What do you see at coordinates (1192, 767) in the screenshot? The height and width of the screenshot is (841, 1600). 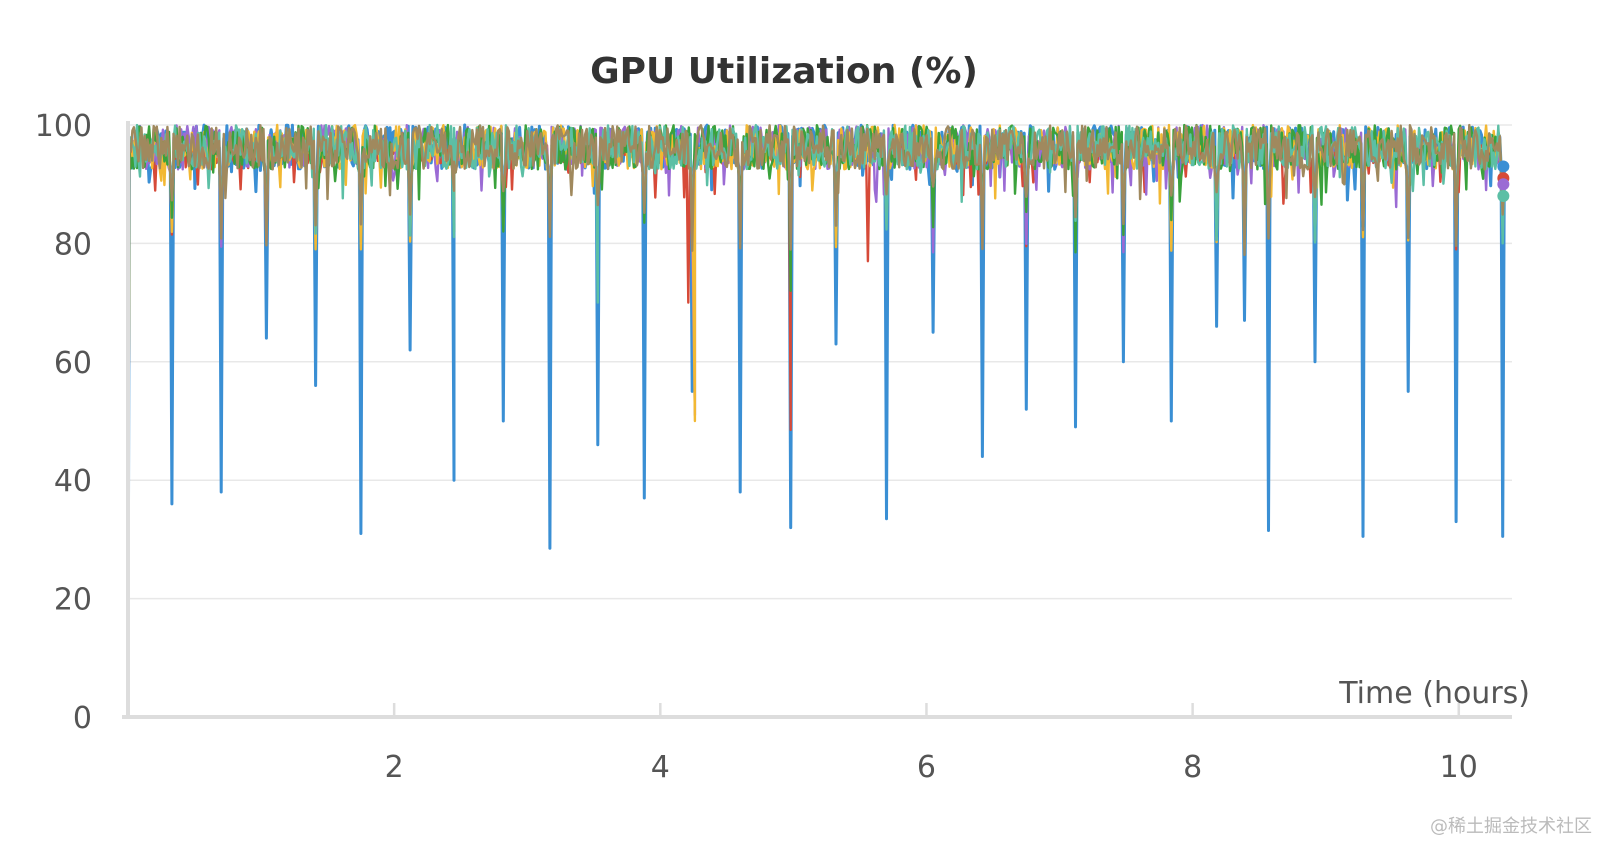 I see `x-tick-label: 8` at bounding box center [1192, 767].